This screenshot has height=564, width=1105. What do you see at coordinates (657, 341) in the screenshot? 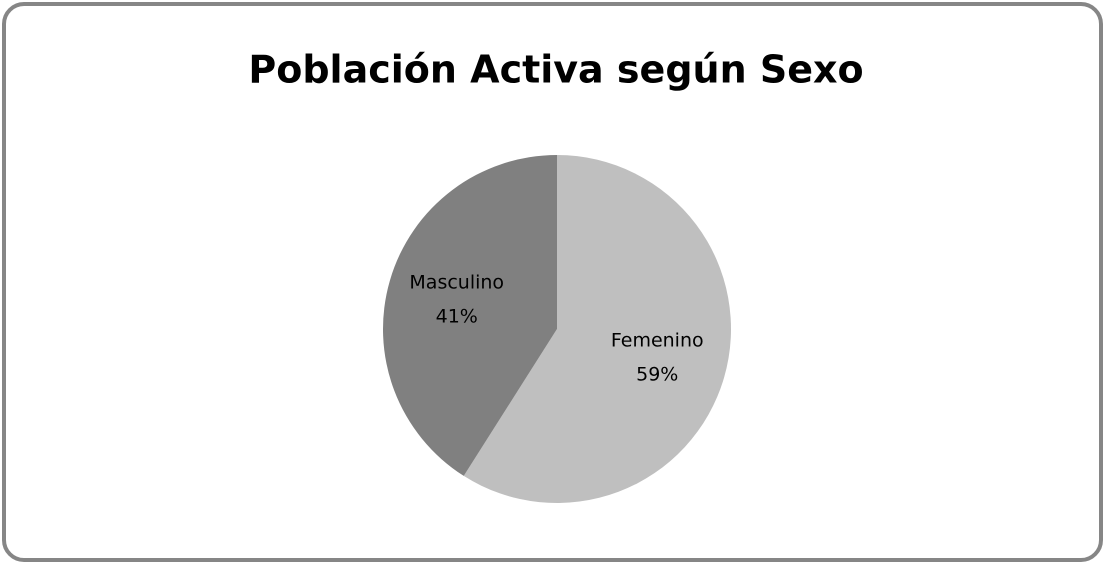
I see `slice-category-label: Femenino` at bounding box center [657, 341].